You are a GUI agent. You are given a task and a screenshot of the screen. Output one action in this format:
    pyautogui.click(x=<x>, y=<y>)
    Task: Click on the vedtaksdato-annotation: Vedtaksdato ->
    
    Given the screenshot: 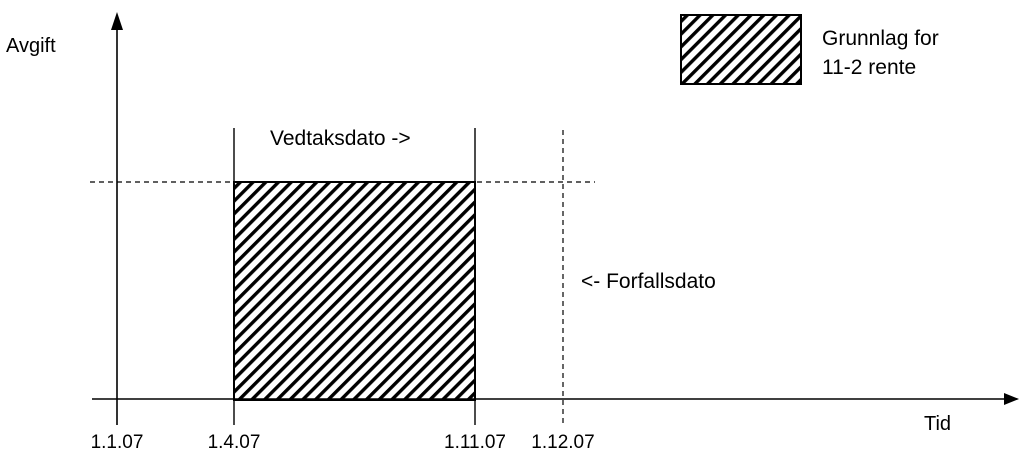 What is the action you would take?
    pyautogui.click(x=340, y=138)
    